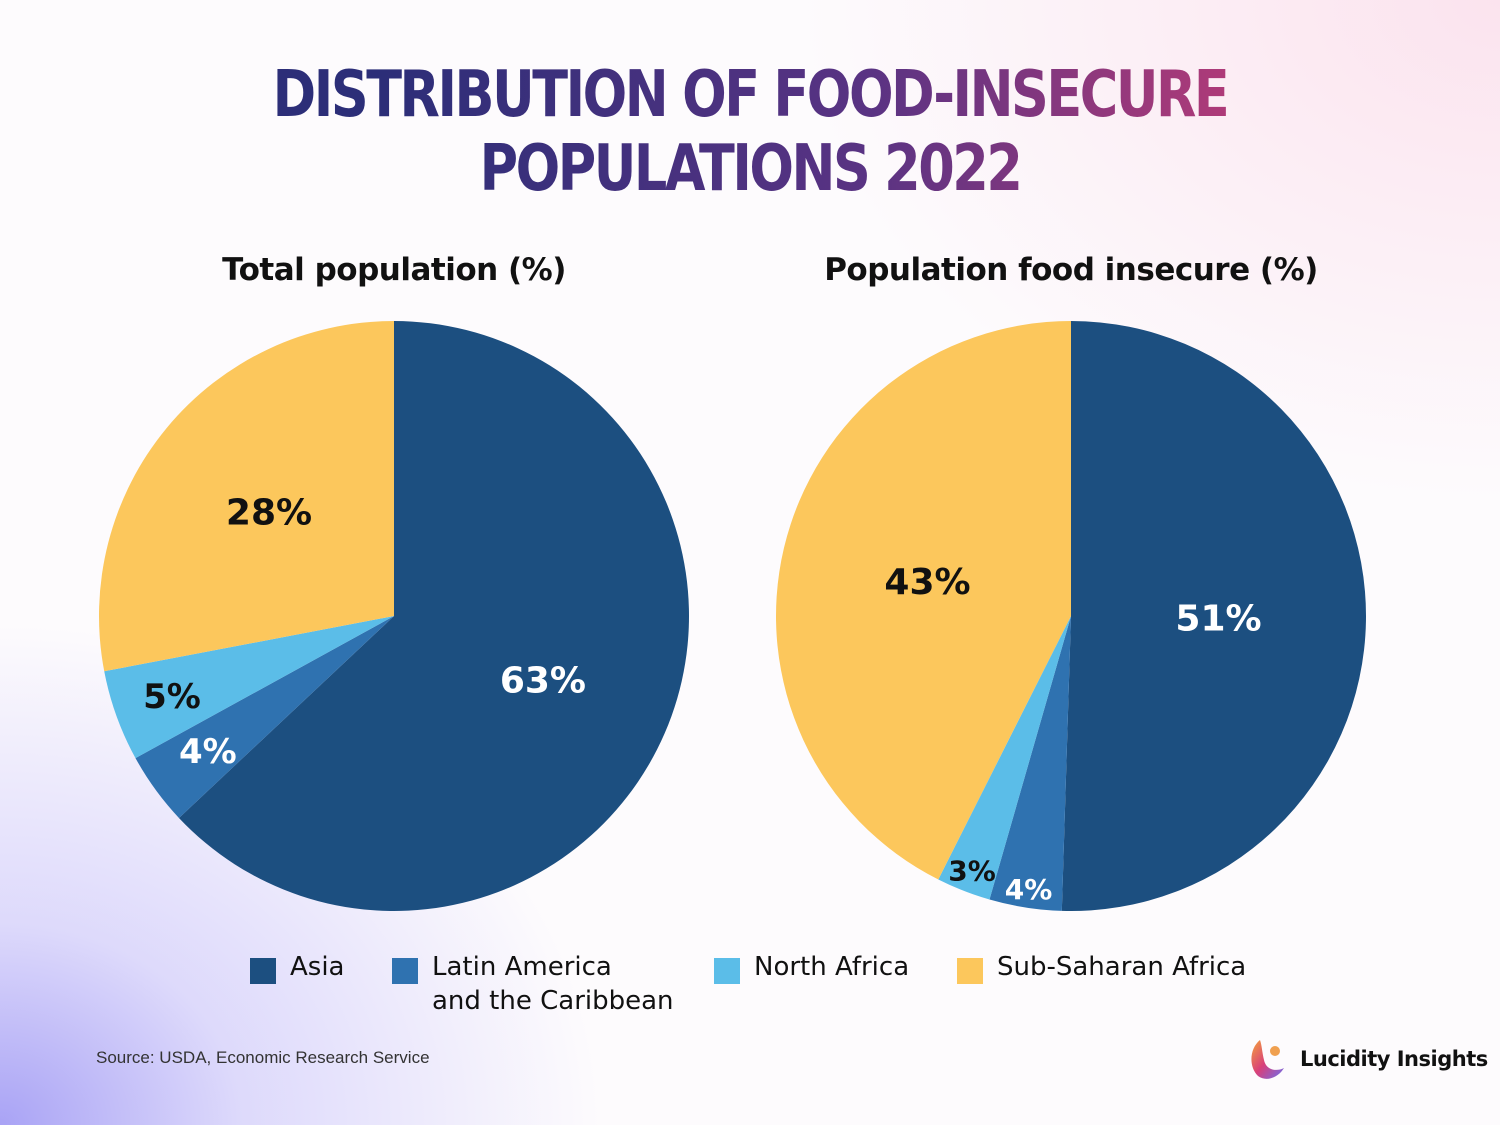 The height and width of the screenshot is (1125, 1500). What do you see at coordinates (533, 984) in the screenshot?
I see `legend-item-latin-america: Latin America and the Caribbean` at bounding box center [533, 984].